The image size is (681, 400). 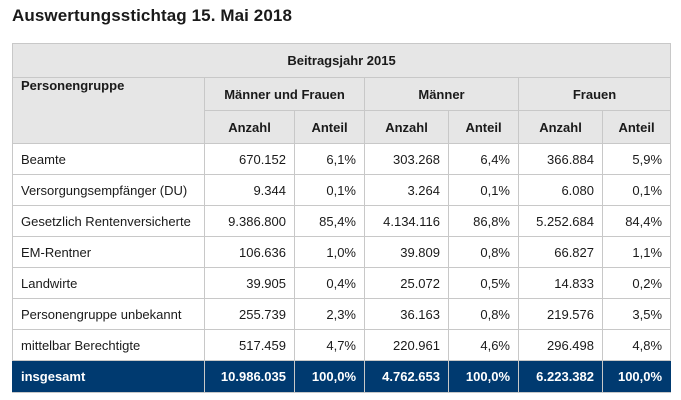 I want to click on row-label: Landwirte, so click(x=108, y=283).